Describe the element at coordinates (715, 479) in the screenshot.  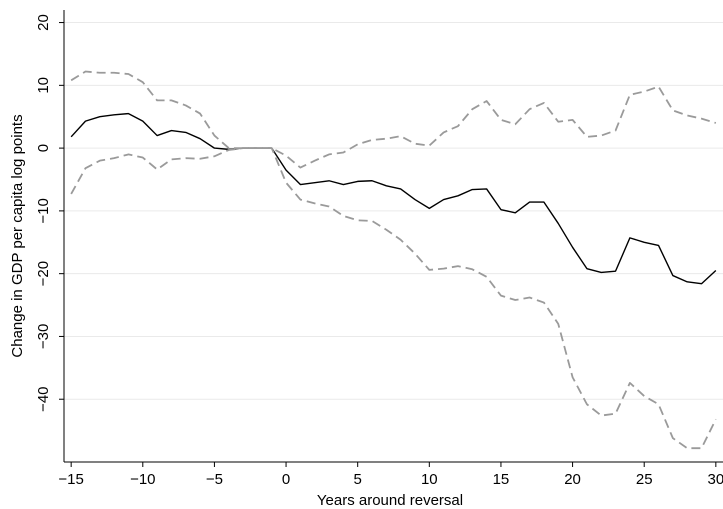
I see `x-tick-label: 30` at that location.